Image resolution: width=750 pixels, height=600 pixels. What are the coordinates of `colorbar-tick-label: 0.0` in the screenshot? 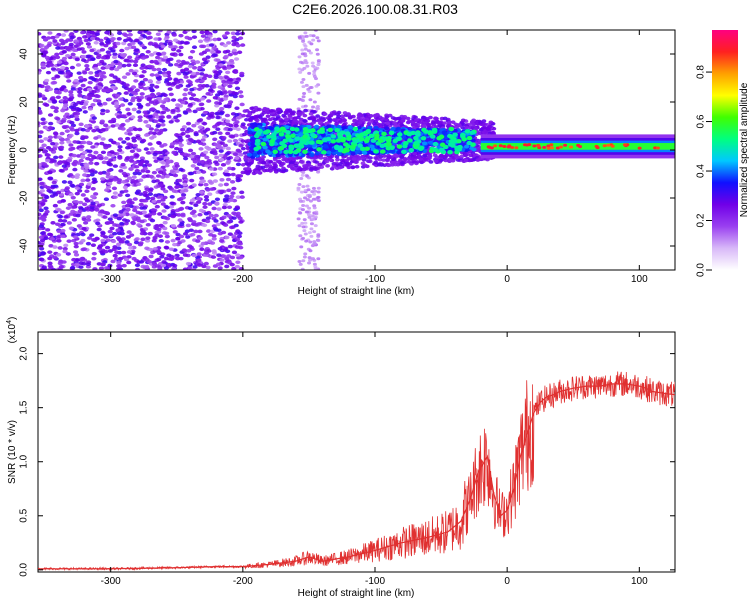 It's located at (701, 270).